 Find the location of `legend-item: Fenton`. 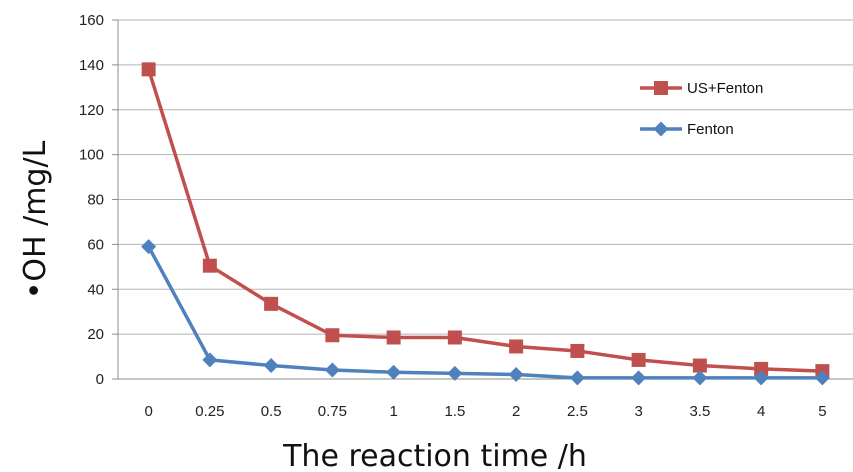

legend-item: Fenton is located at coordinates (687, 129).